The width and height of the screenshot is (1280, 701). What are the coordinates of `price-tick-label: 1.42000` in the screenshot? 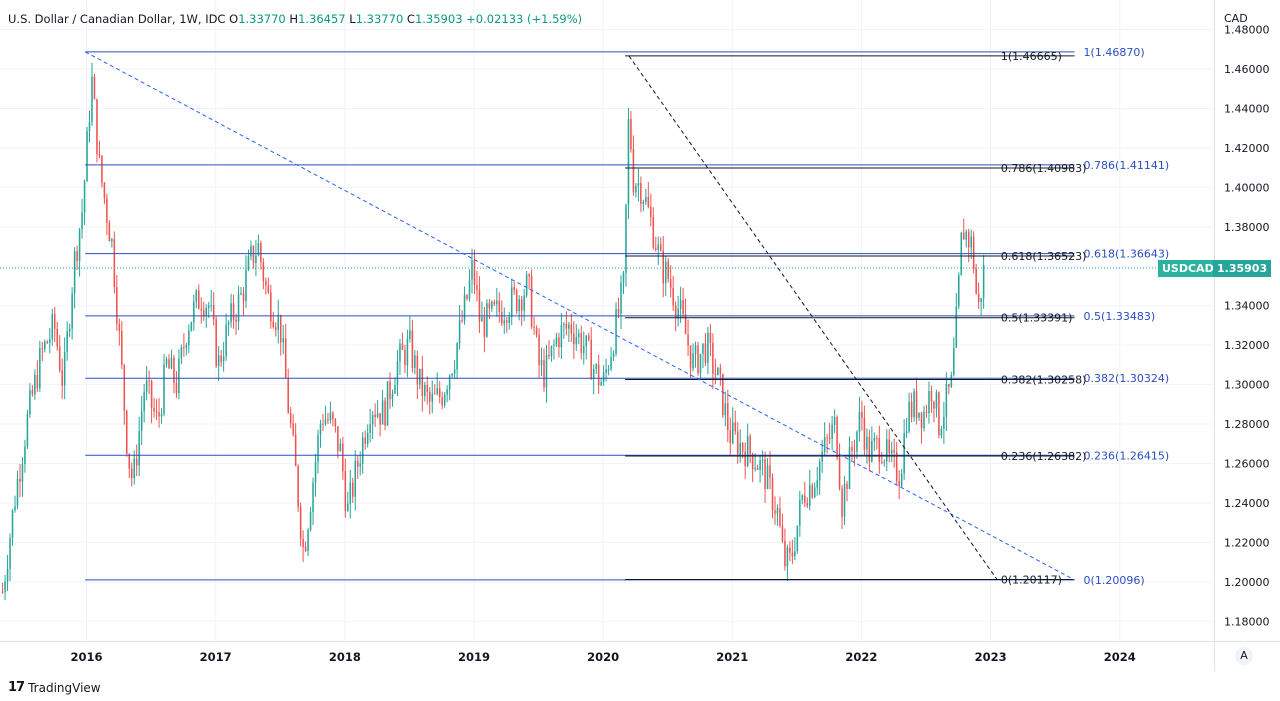 It's located at (1247, 148).